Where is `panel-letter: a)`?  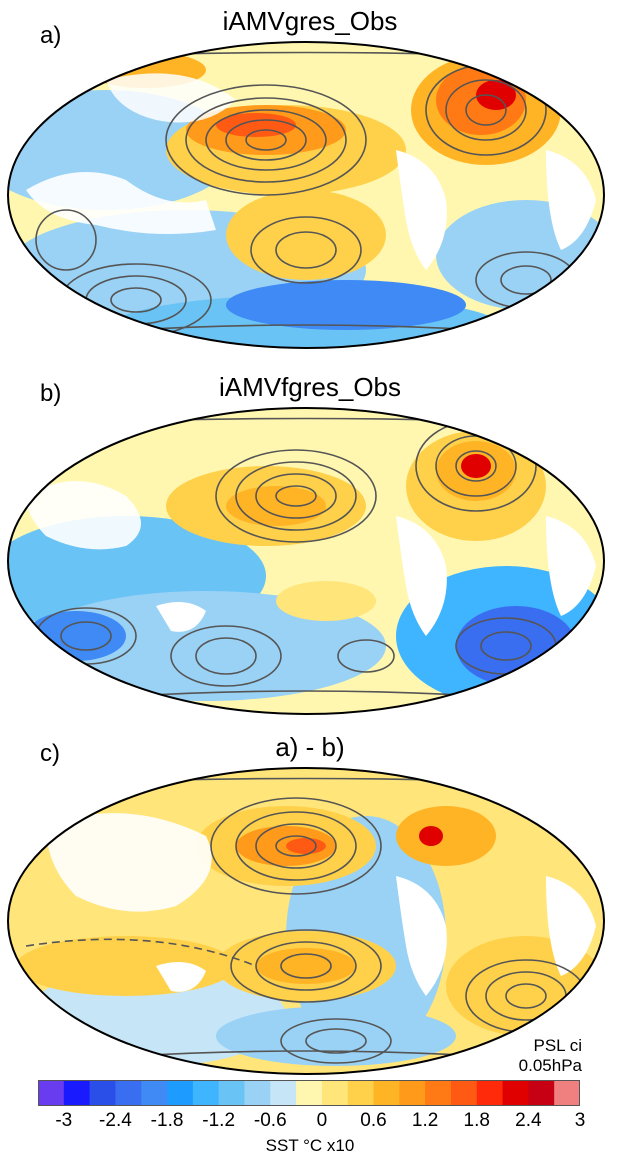 panel-letter: a) is located at coordinates (51, 35).